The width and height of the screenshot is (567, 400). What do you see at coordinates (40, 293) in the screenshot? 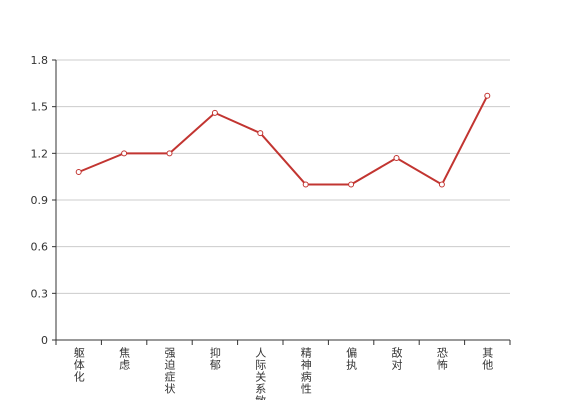
I see `y-tick-label: 0.3` at bounding box center [40, 293].